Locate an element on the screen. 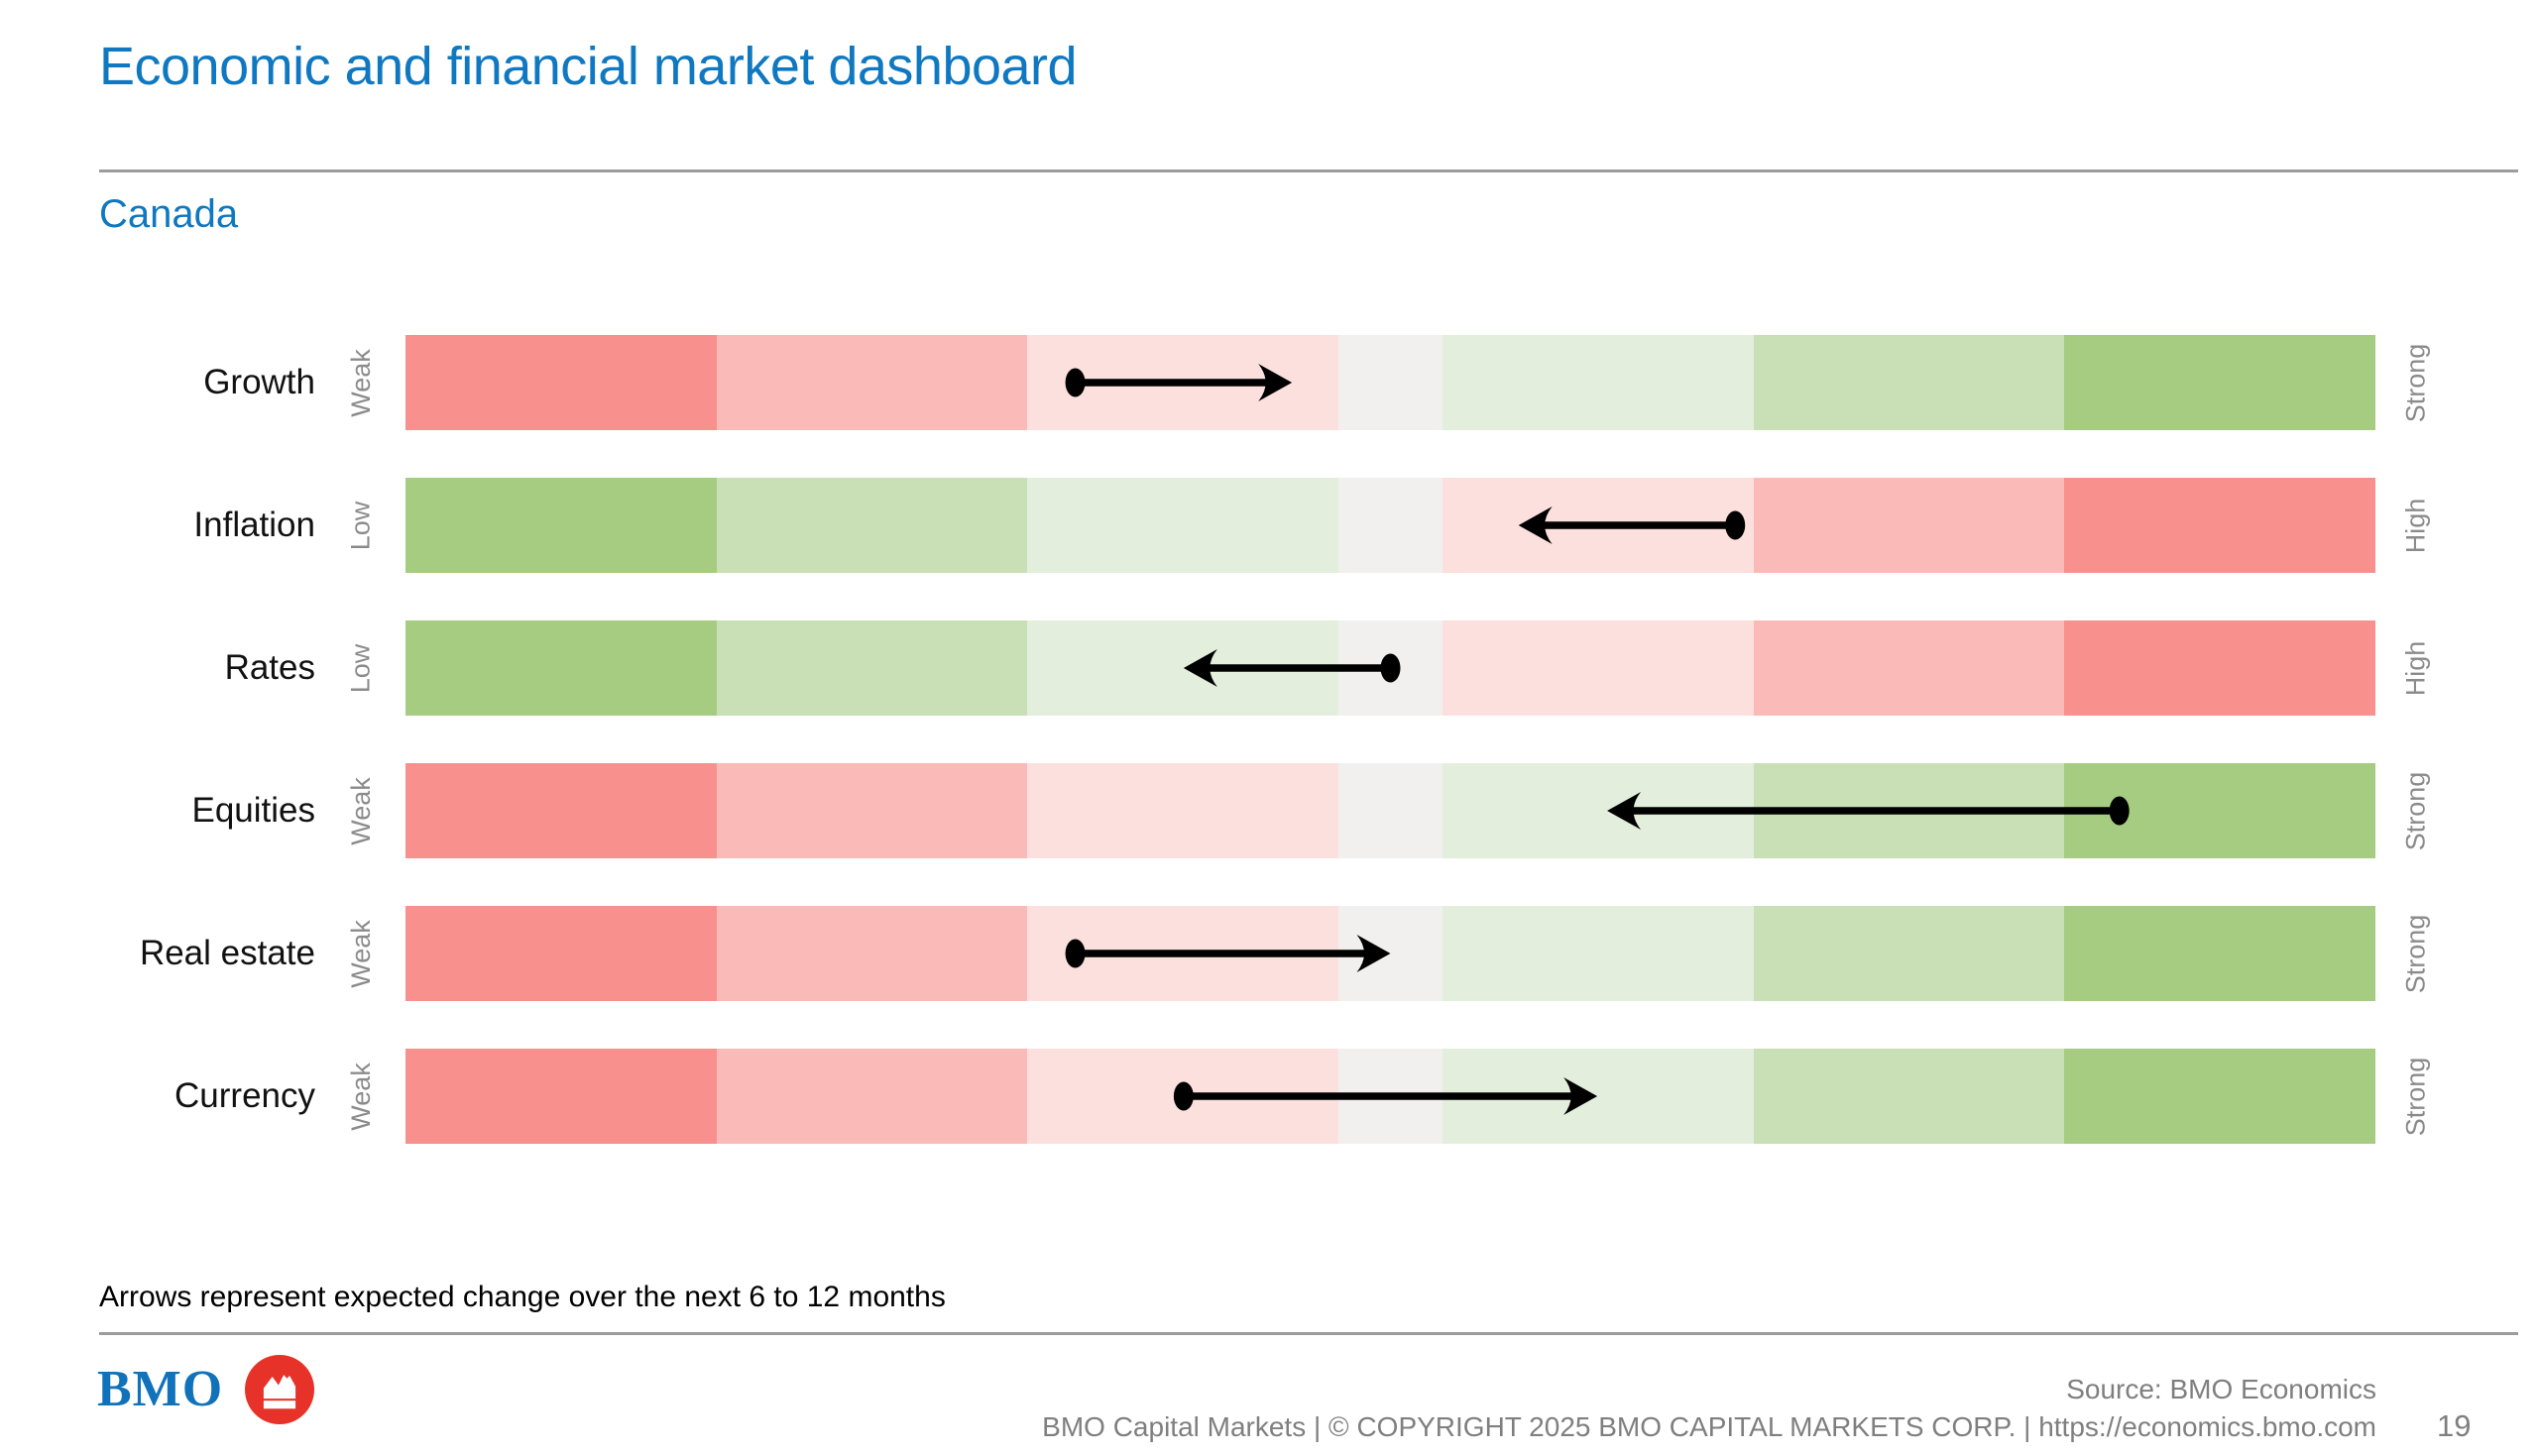  bmo-wordmark: BMO is located at coordinates (160, 1389).